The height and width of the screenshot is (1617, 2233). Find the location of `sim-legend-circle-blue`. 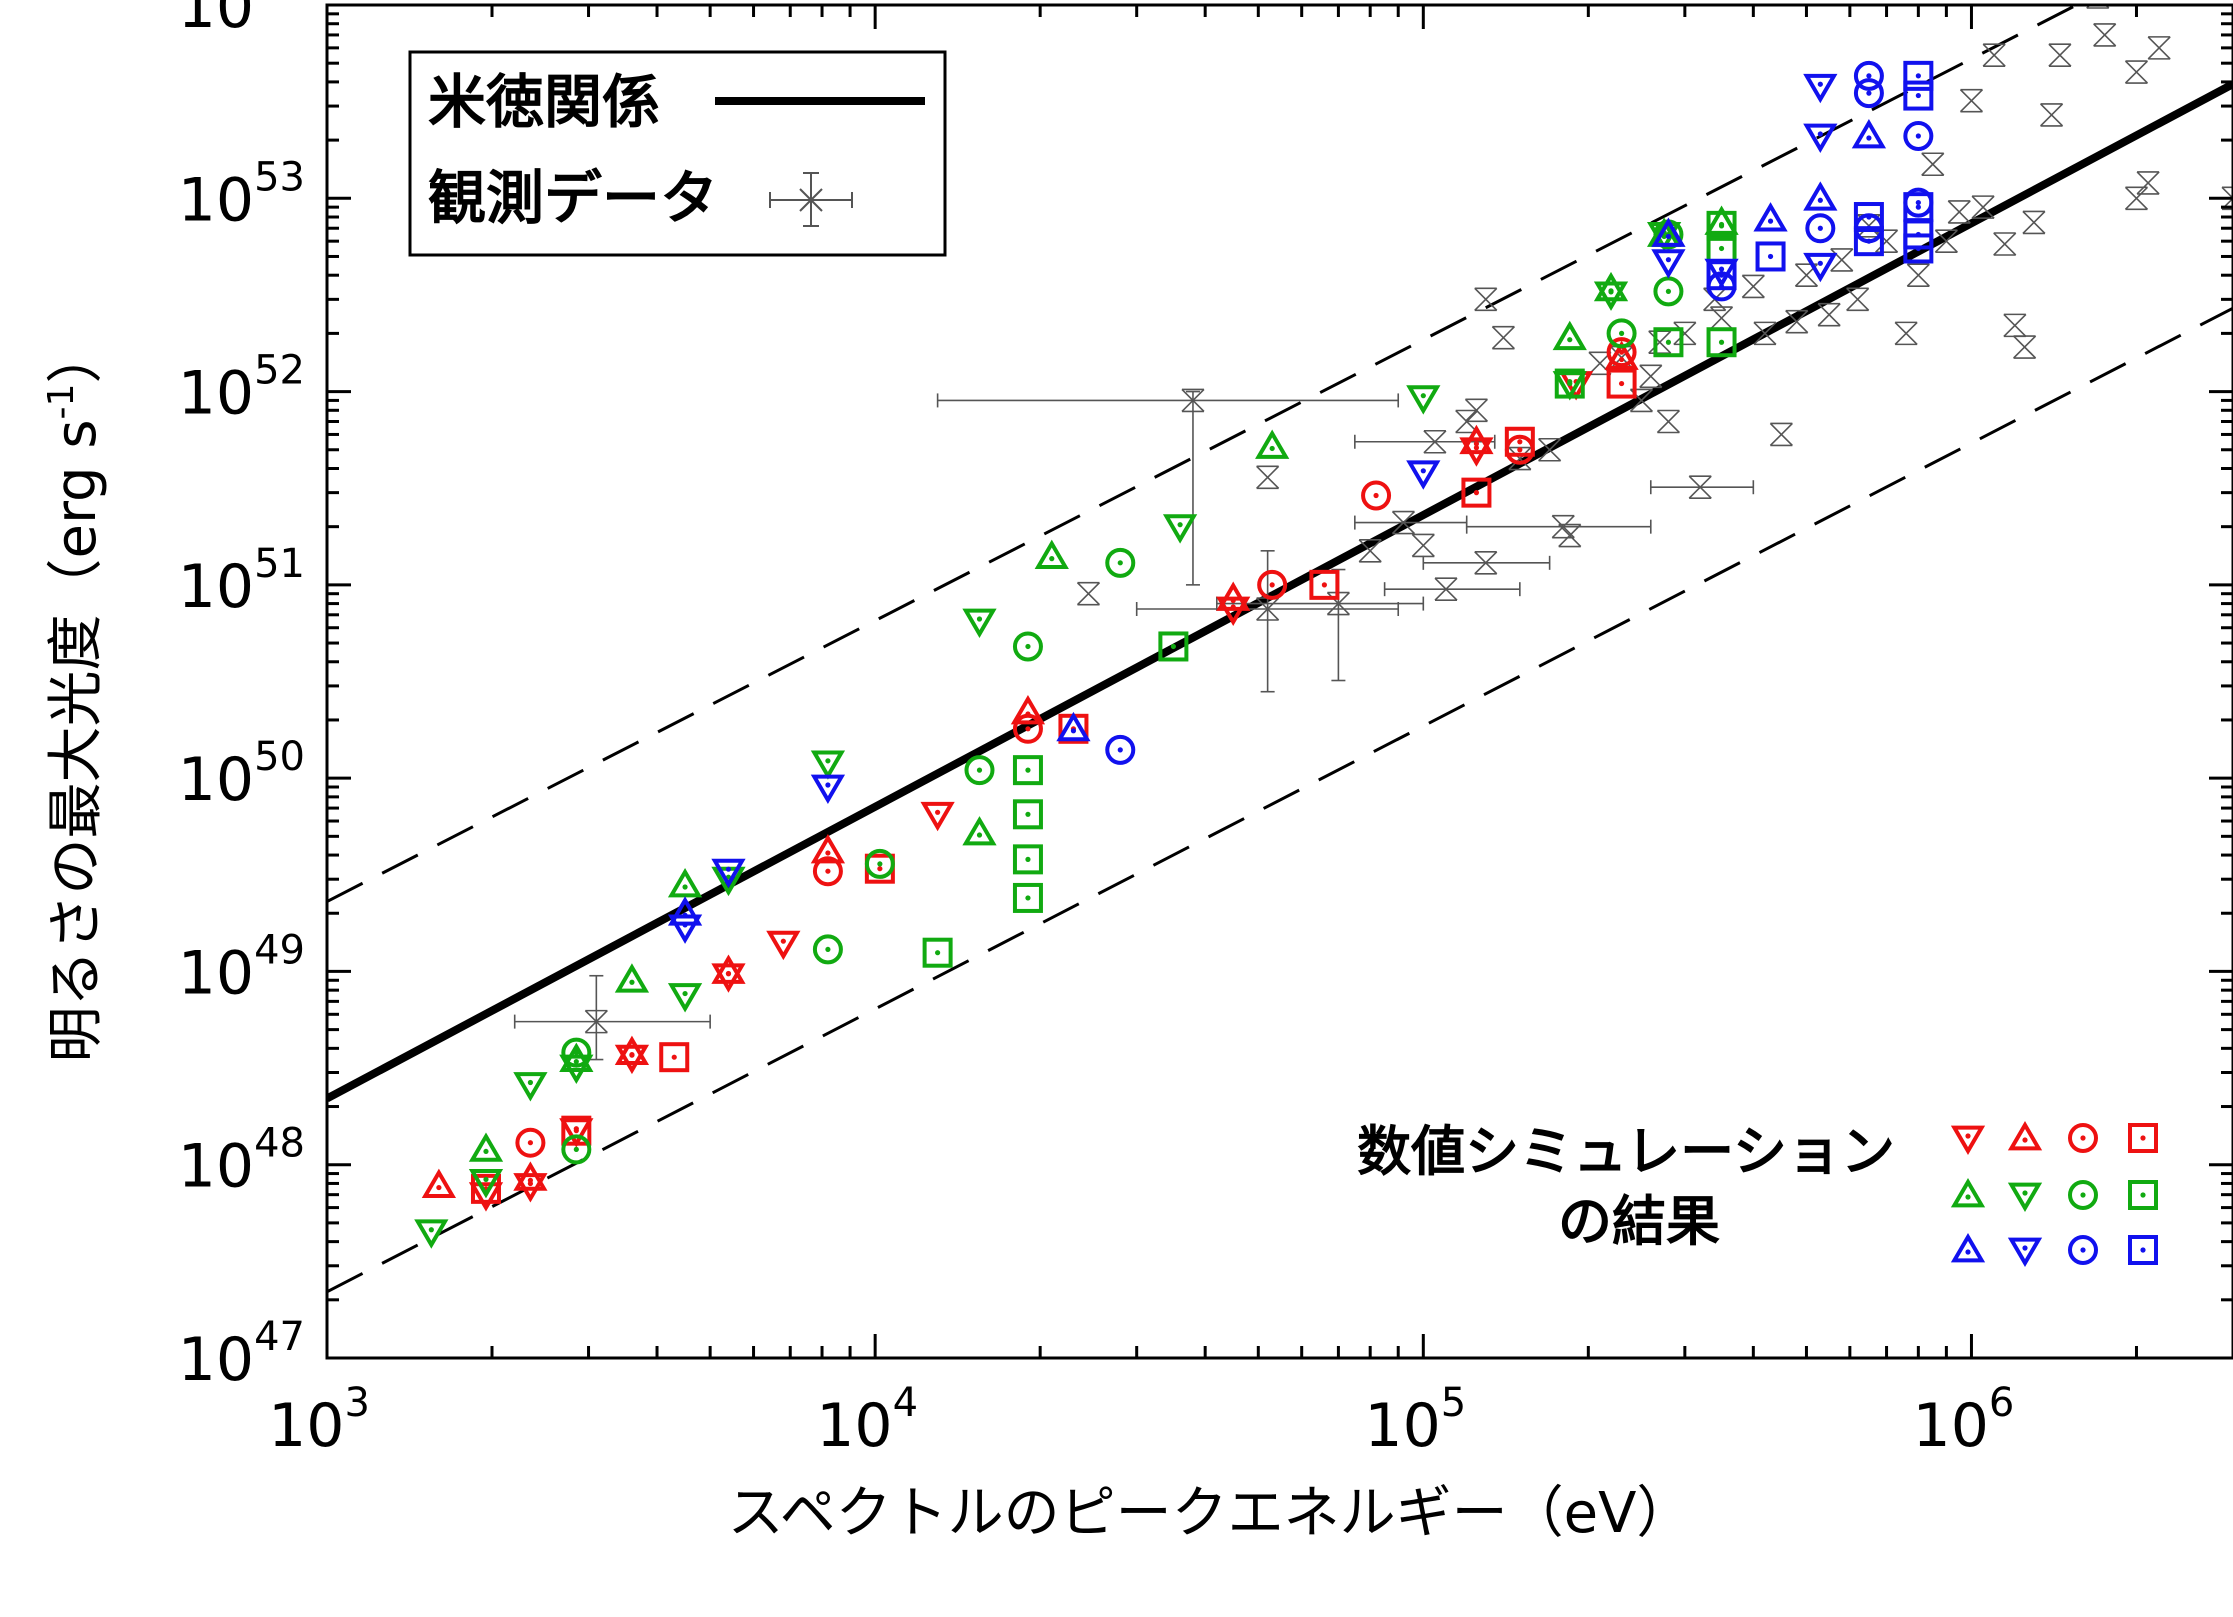

sim-legend-circle-blue is located at coordinates (2083, 1250).